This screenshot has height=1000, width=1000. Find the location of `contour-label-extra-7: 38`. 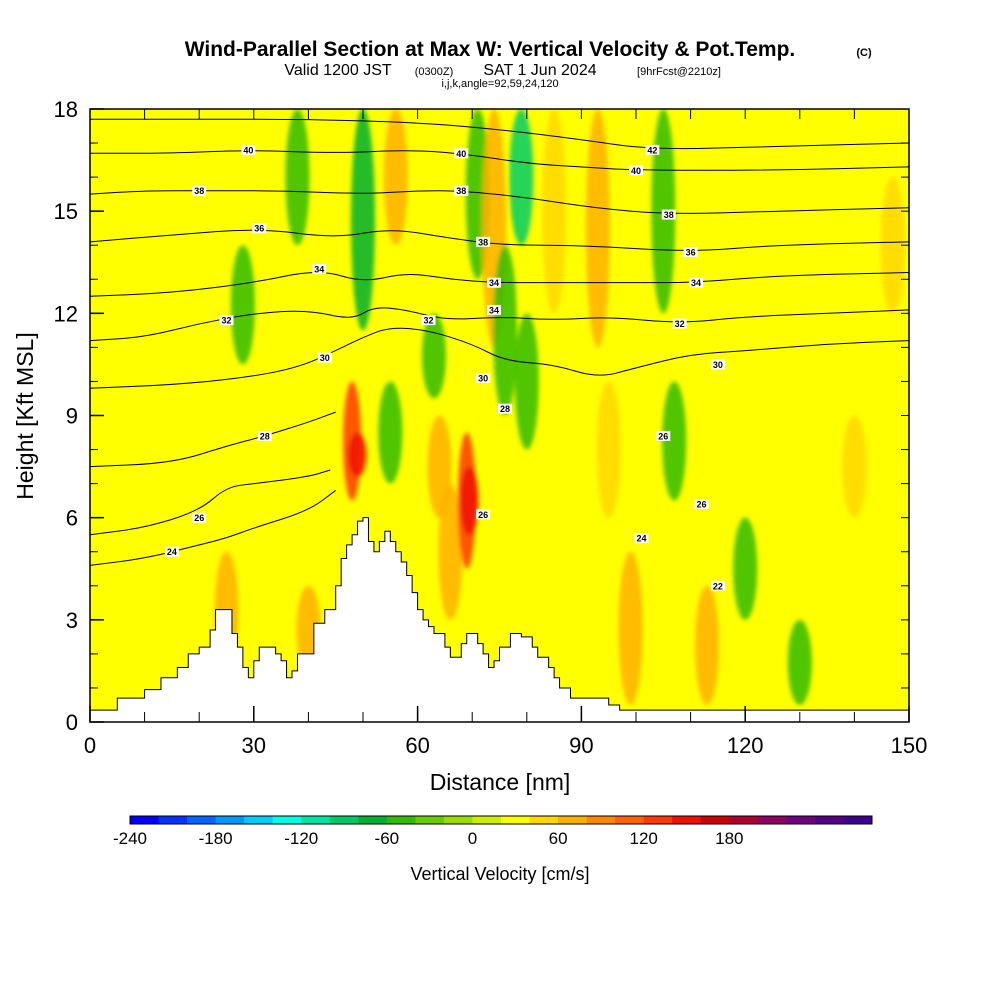

contour-label-extra-7: 38 is located at coordinates (483, 242).